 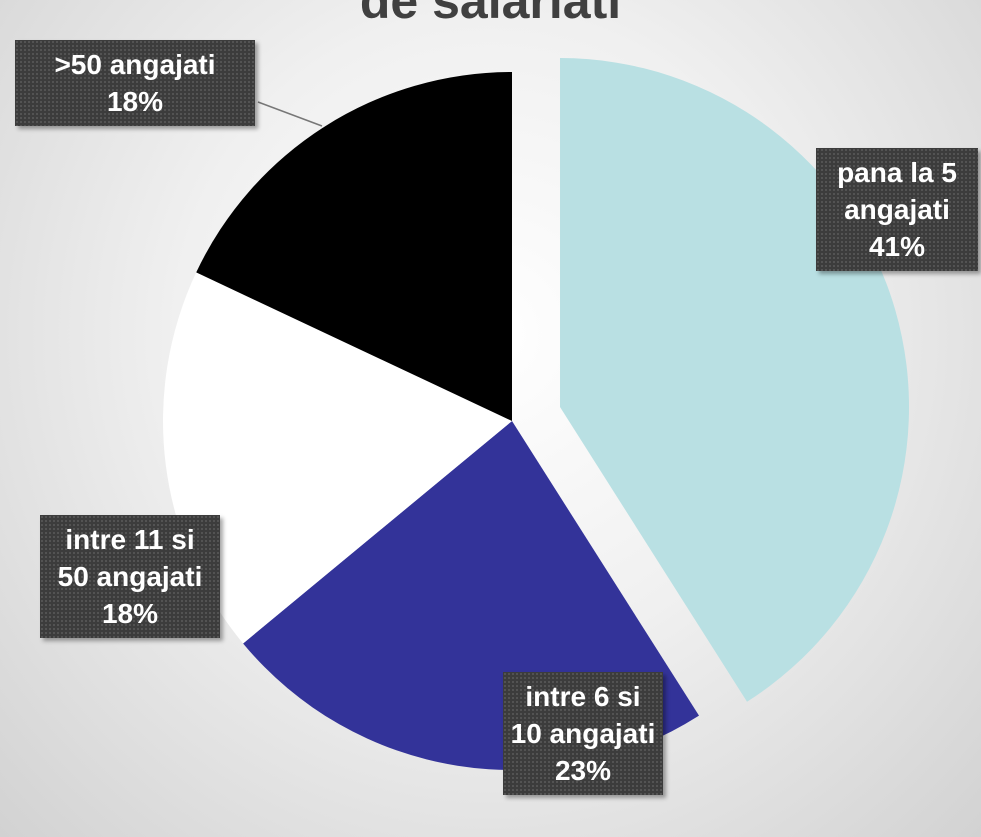 I want to click on data-label: pana la 5 angajati 41%, so click(x=897, y=209).